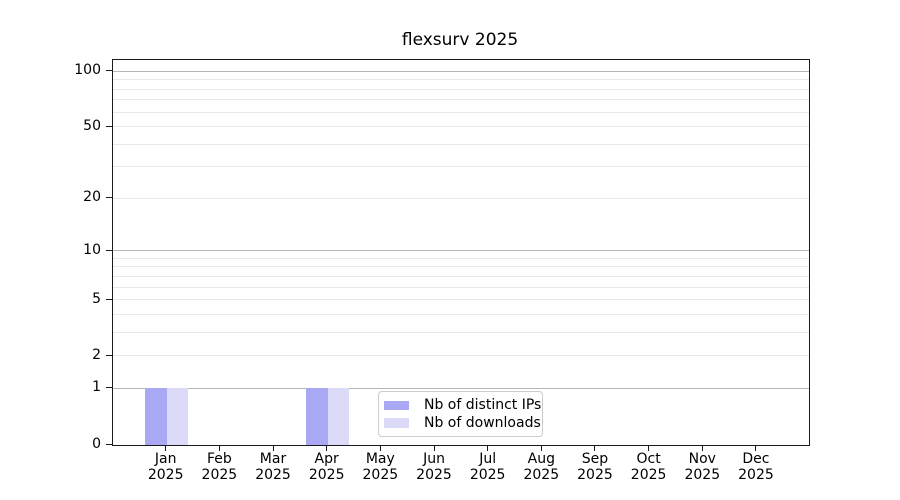 The height and width of the screenshot is (500, 900). Describe the element at coordinates (273, 459) in the screenshot. I see `x-tick-month: Mar` at that location.